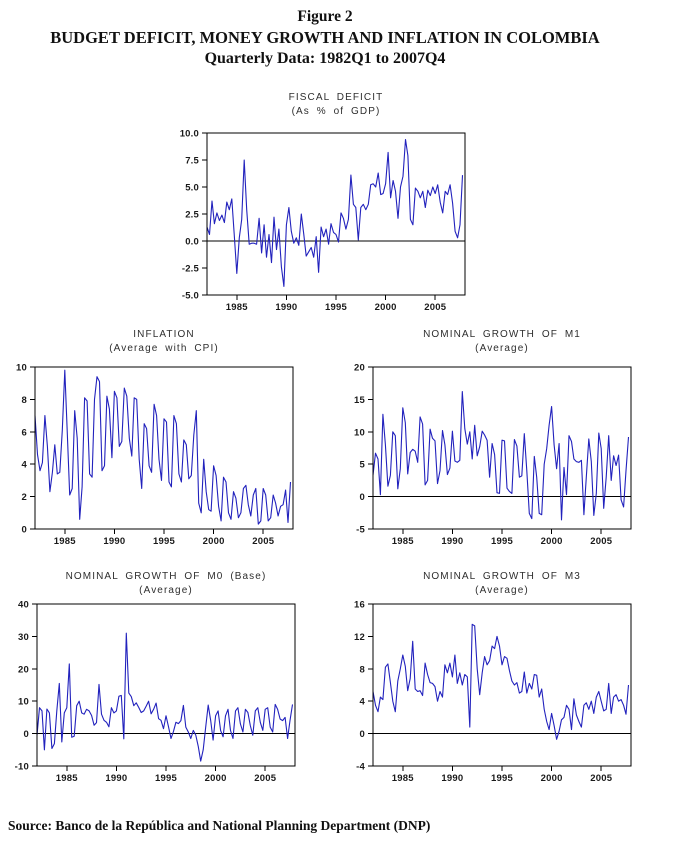  What do you see at coordinates (23, 605) in the screenshot?
I see `svg-text: 40` at bounding box center [23, 605].